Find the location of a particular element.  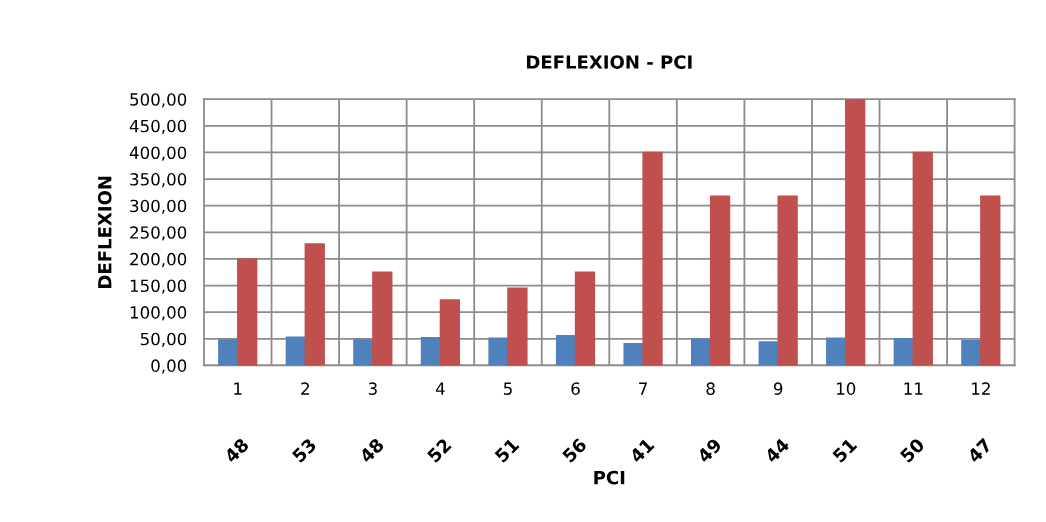

y-axis-title: DEFLEXION is located at coordinates (104, 232).